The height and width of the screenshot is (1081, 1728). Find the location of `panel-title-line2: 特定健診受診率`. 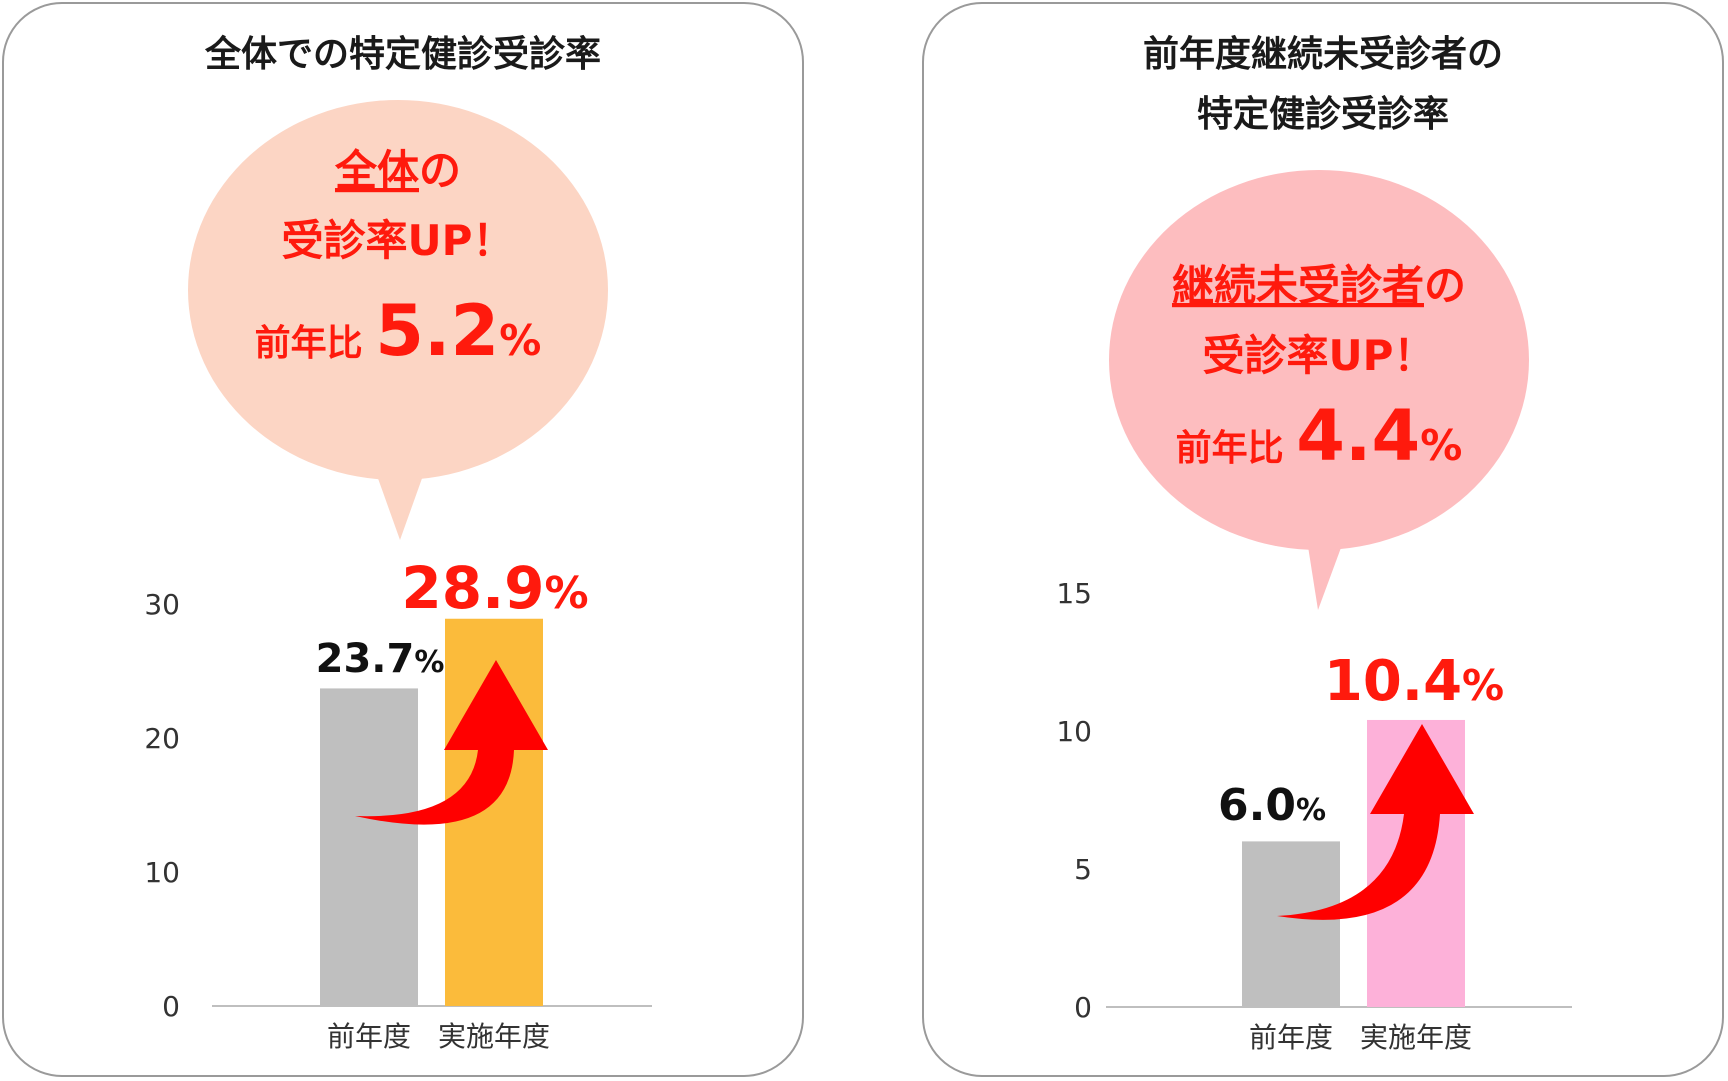

panel-title-line2: 特定健診受診率 is located at coordinates (1322, 114).